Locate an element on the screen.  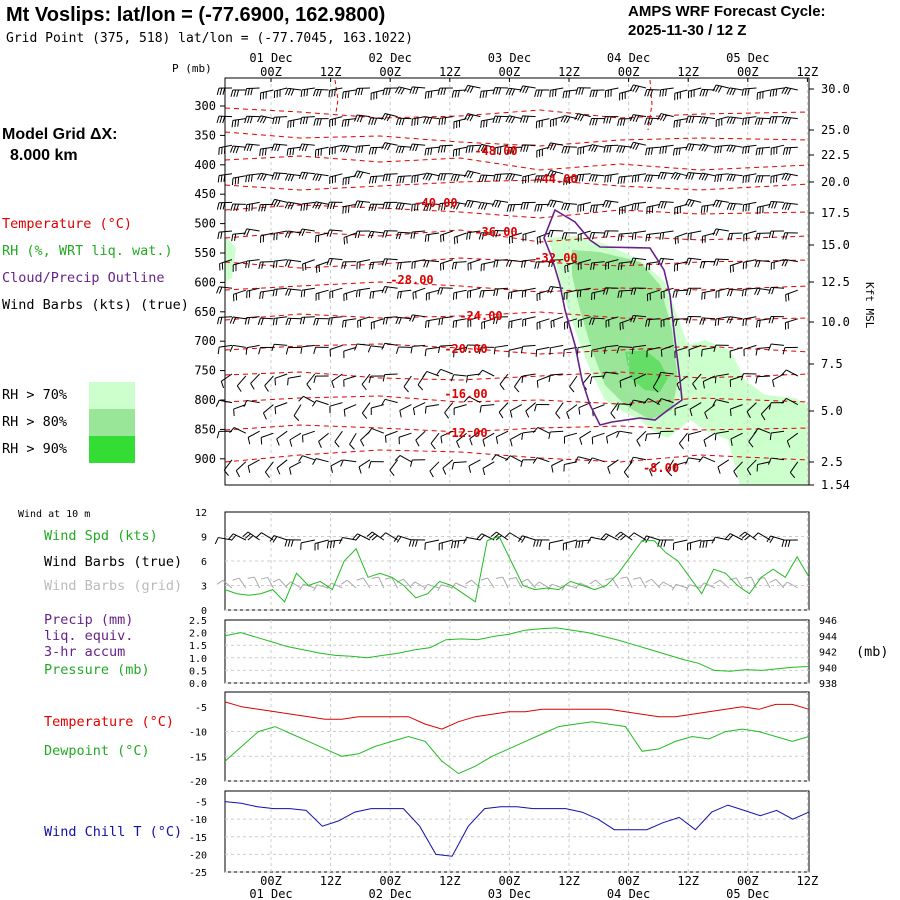
bottom-time-tick: 00Z is located at coordinates (510, 881).